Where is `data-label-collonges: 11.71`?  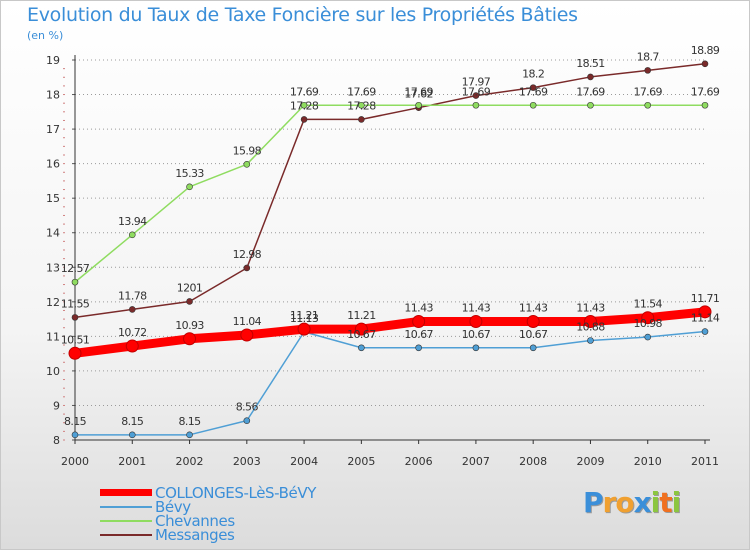
data-label-collonges: 11.71 is located at coordinates (705, 298).